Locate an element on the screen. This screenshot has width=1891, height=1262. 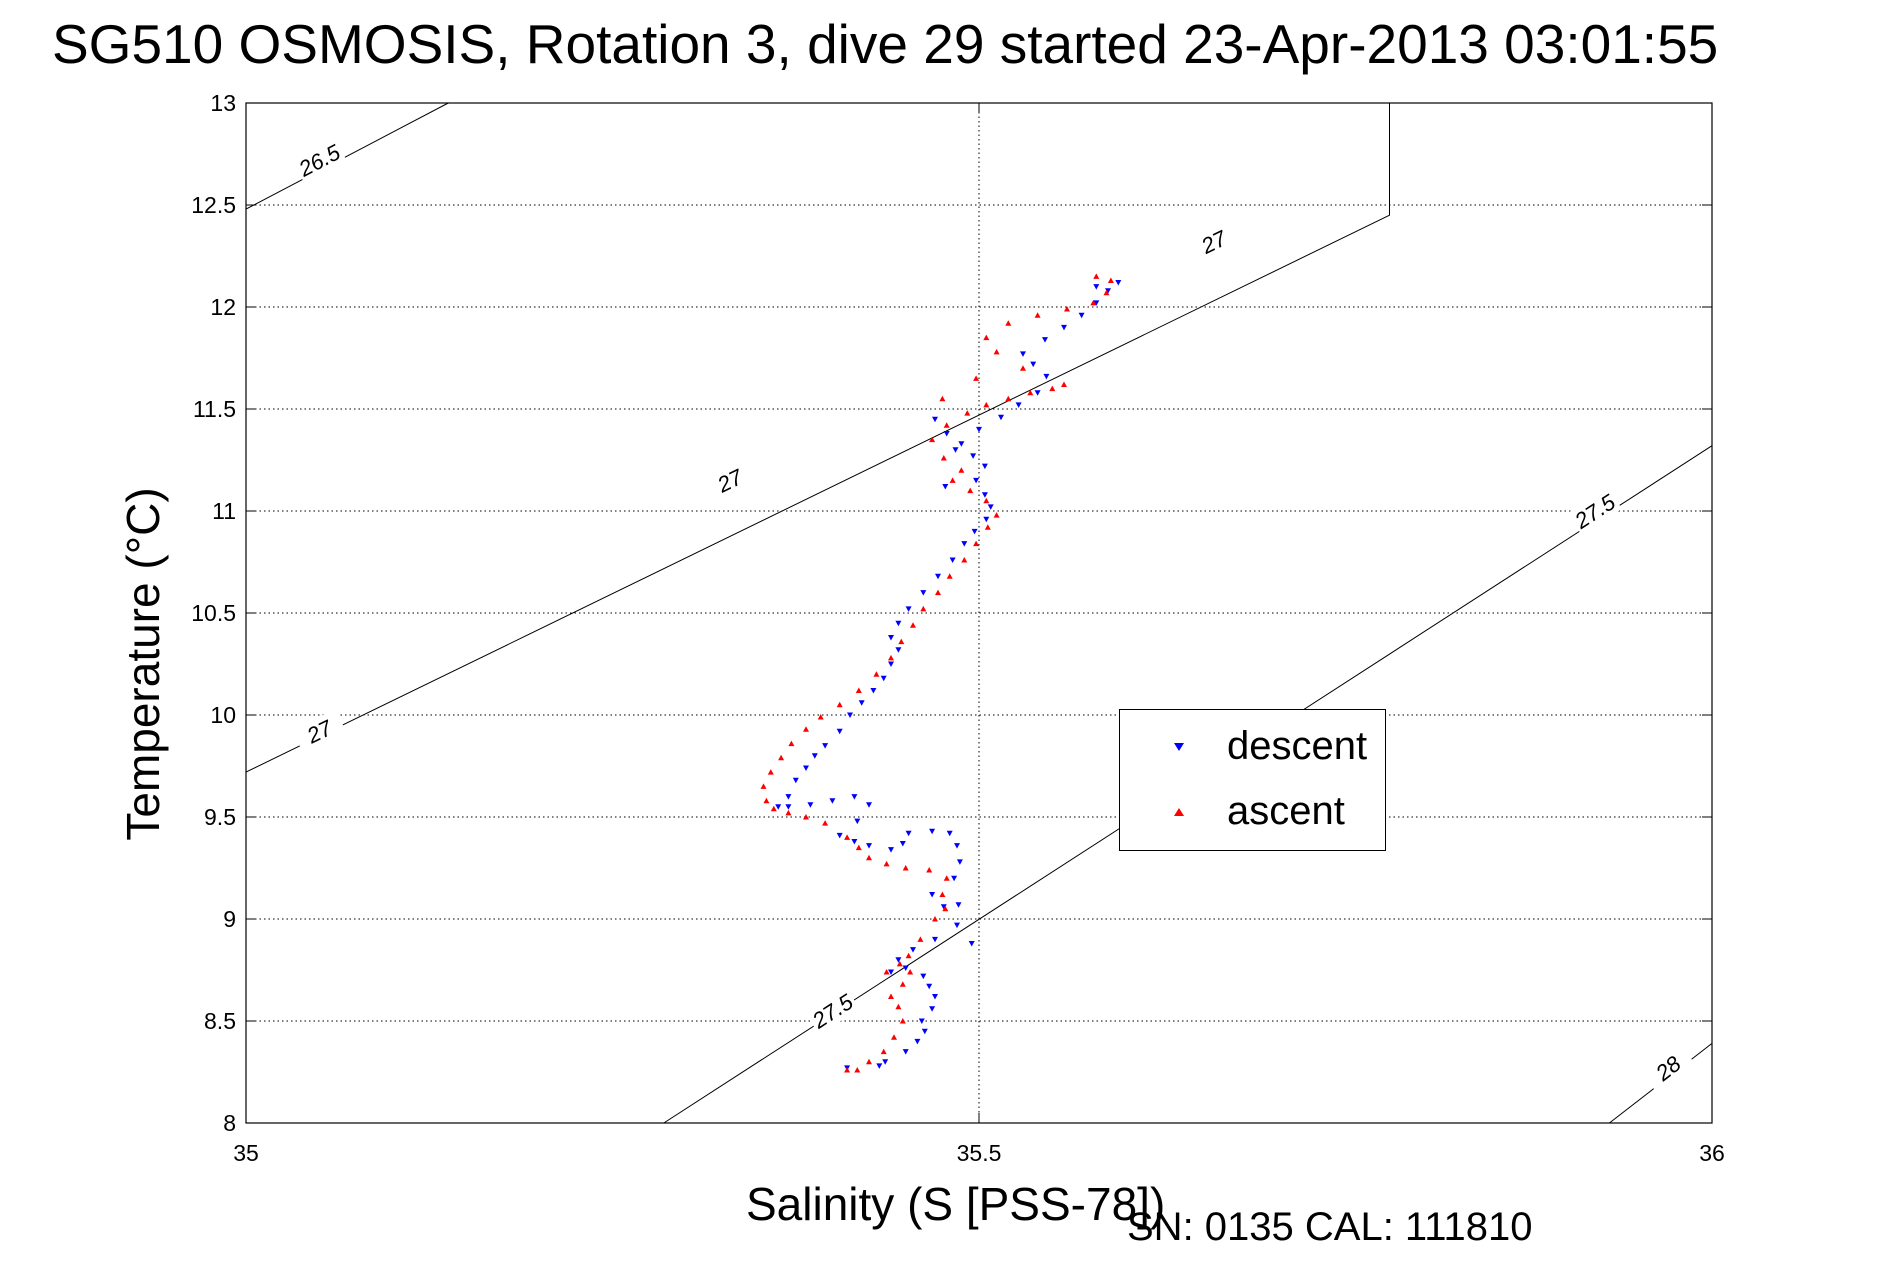
y-tick-label: 12.5 is located at coordinates (213, 205).